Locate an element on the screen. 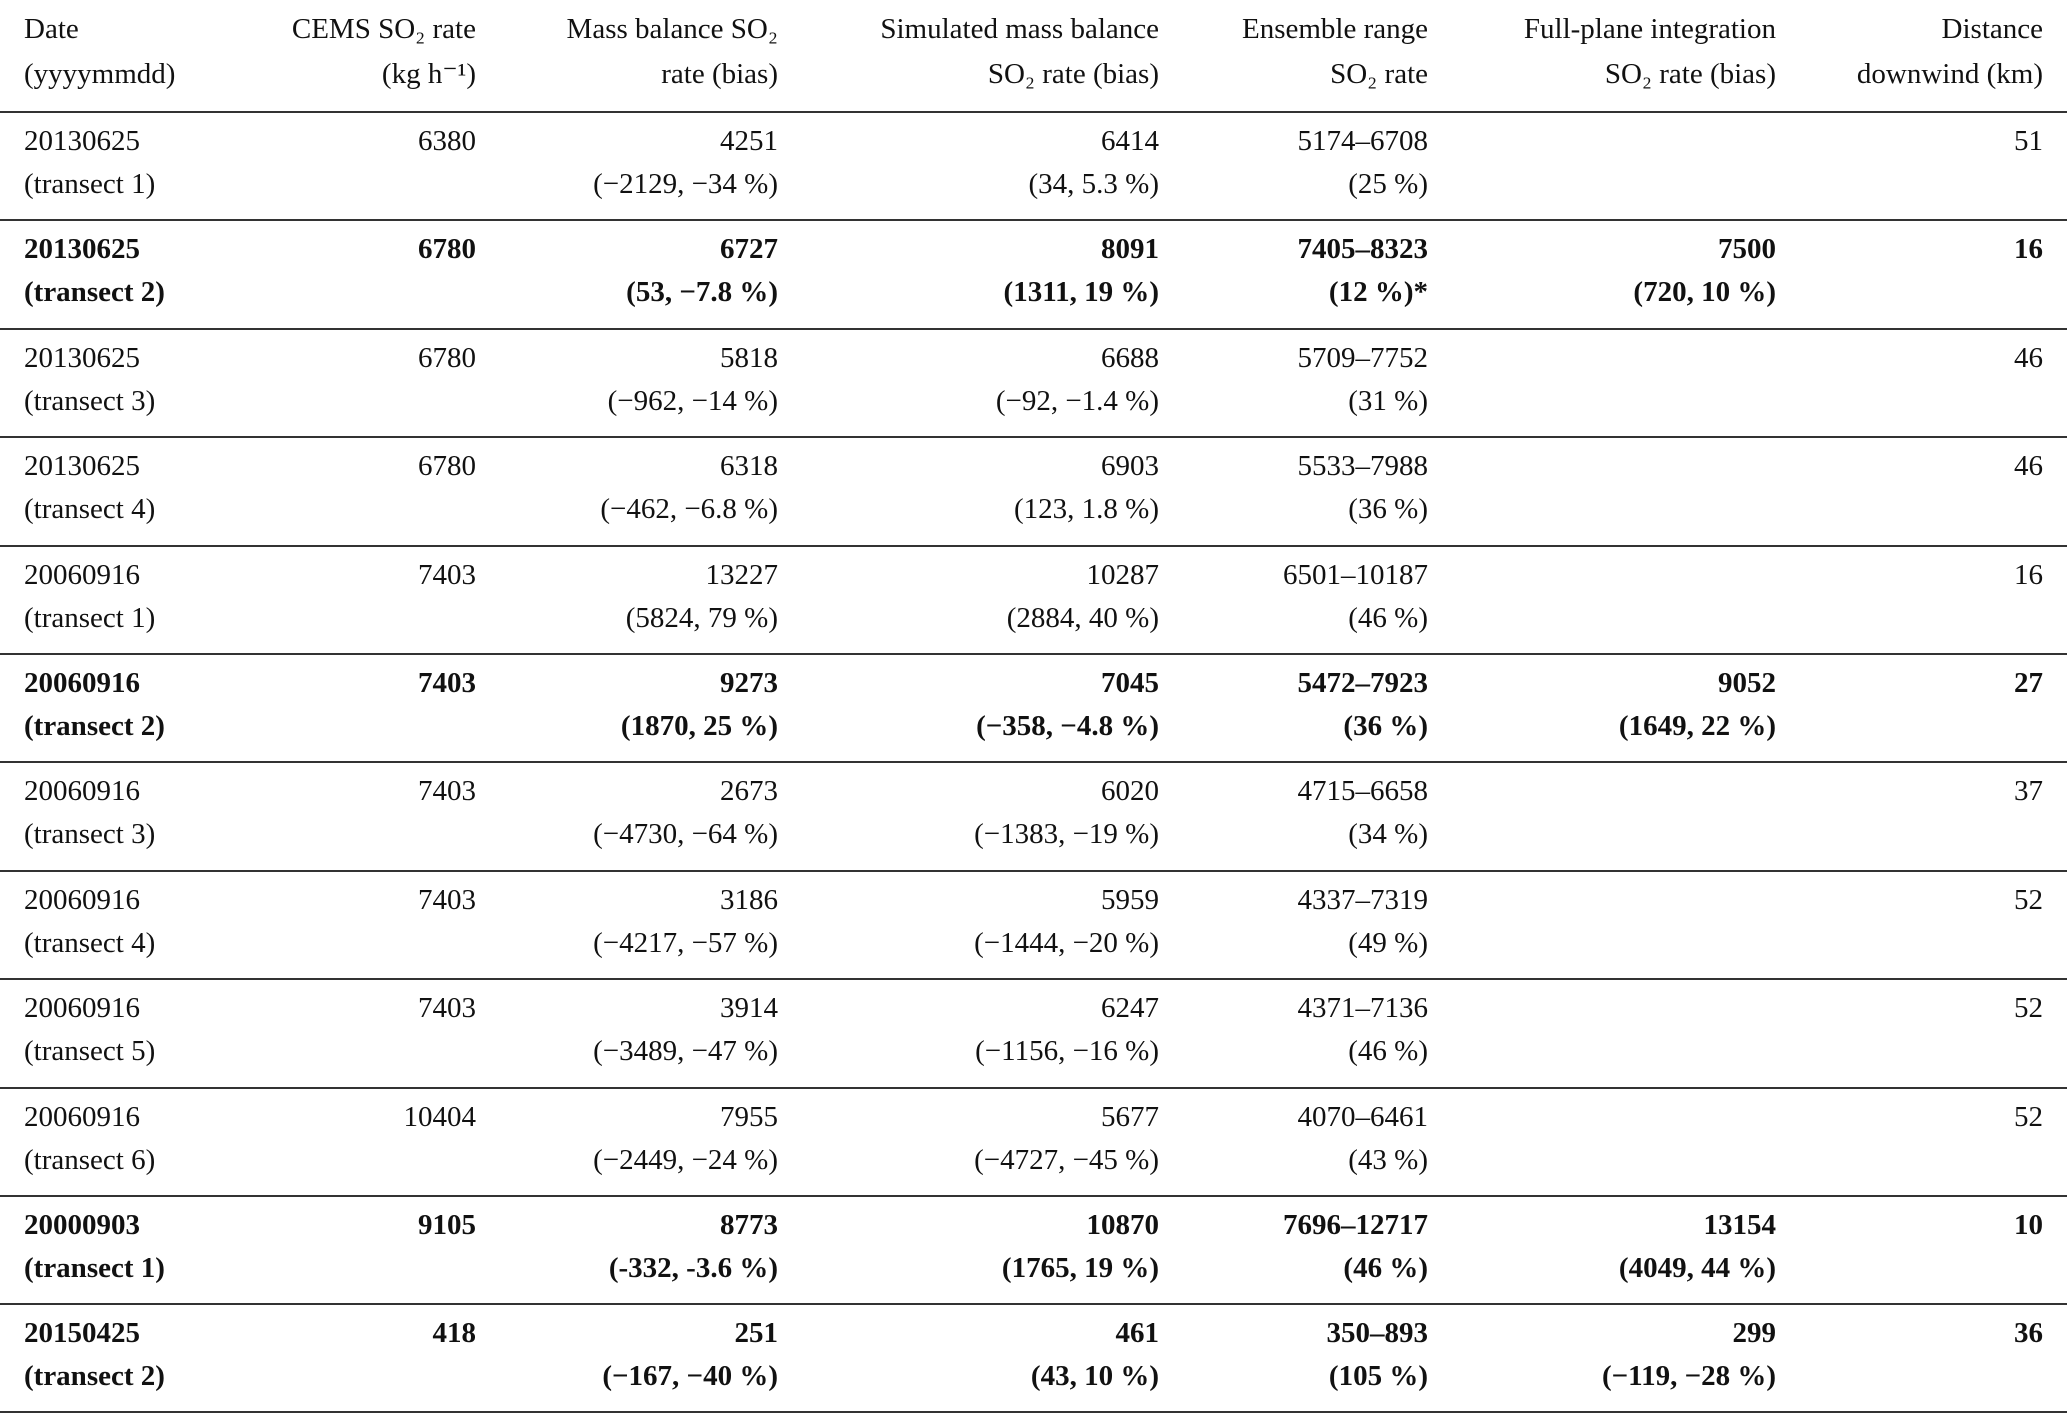 This screenshot has width=2067, height=1413. table-cell: (53, −7.8 %) is located at coordinates (702, 292).